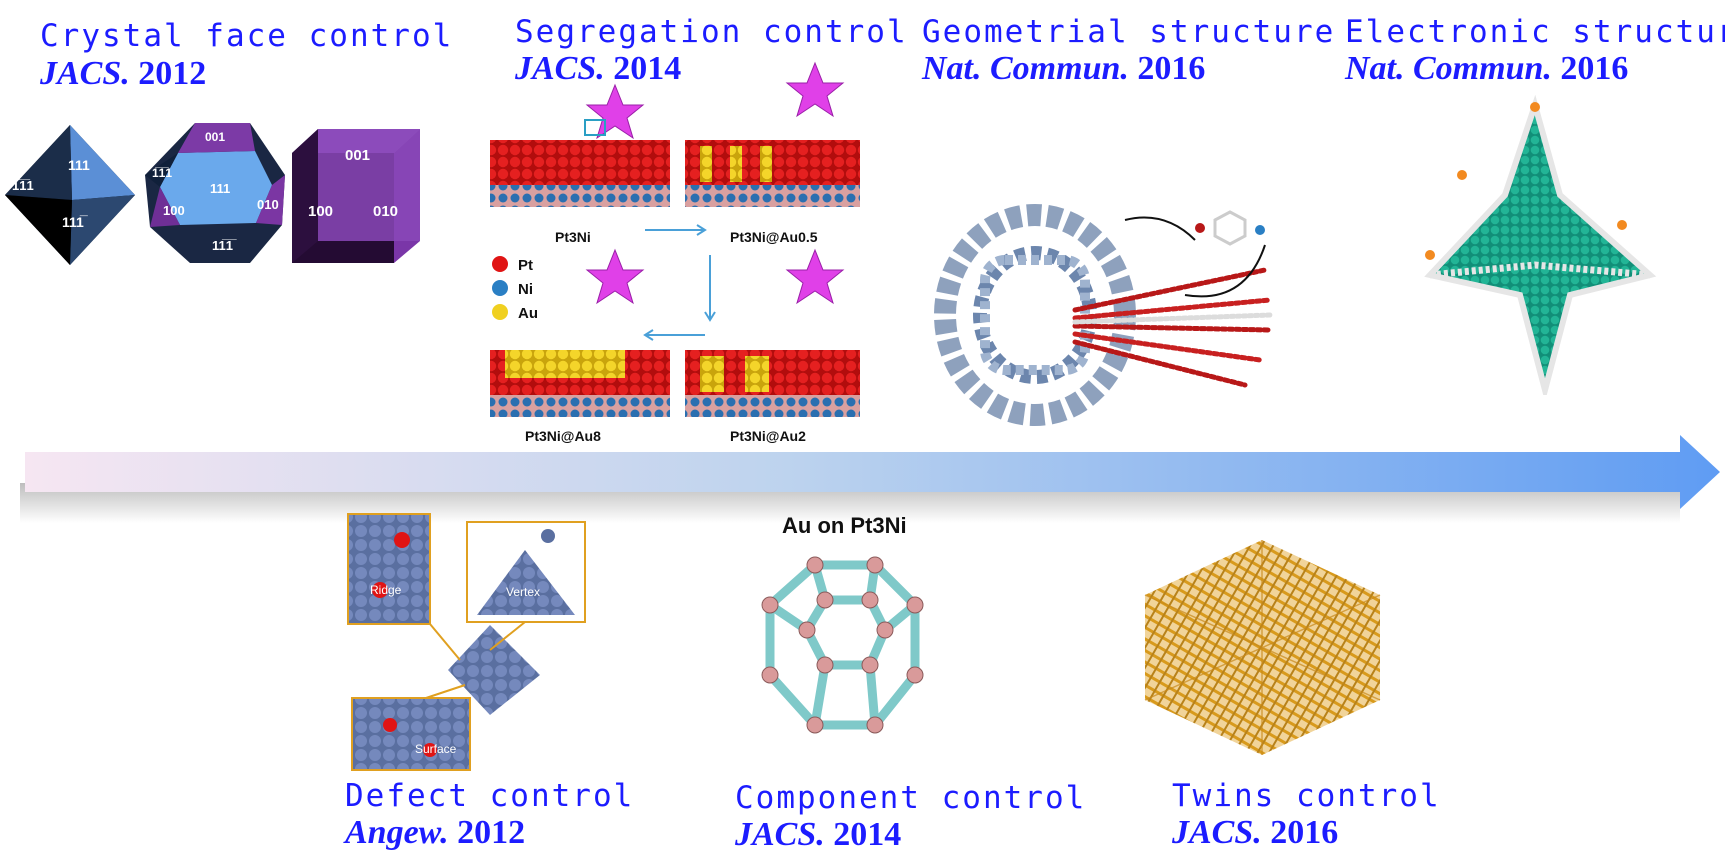 The width and height of the screenshot is (1725, 863). I want to click on geometrial-reference: Nat. Commun. 2016, so click(1063, 69).